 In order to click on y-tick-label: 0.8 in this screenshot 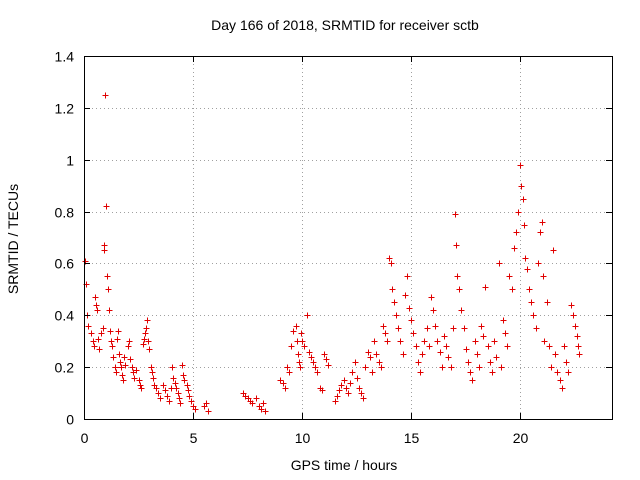, I will do `click(65, 213)`.